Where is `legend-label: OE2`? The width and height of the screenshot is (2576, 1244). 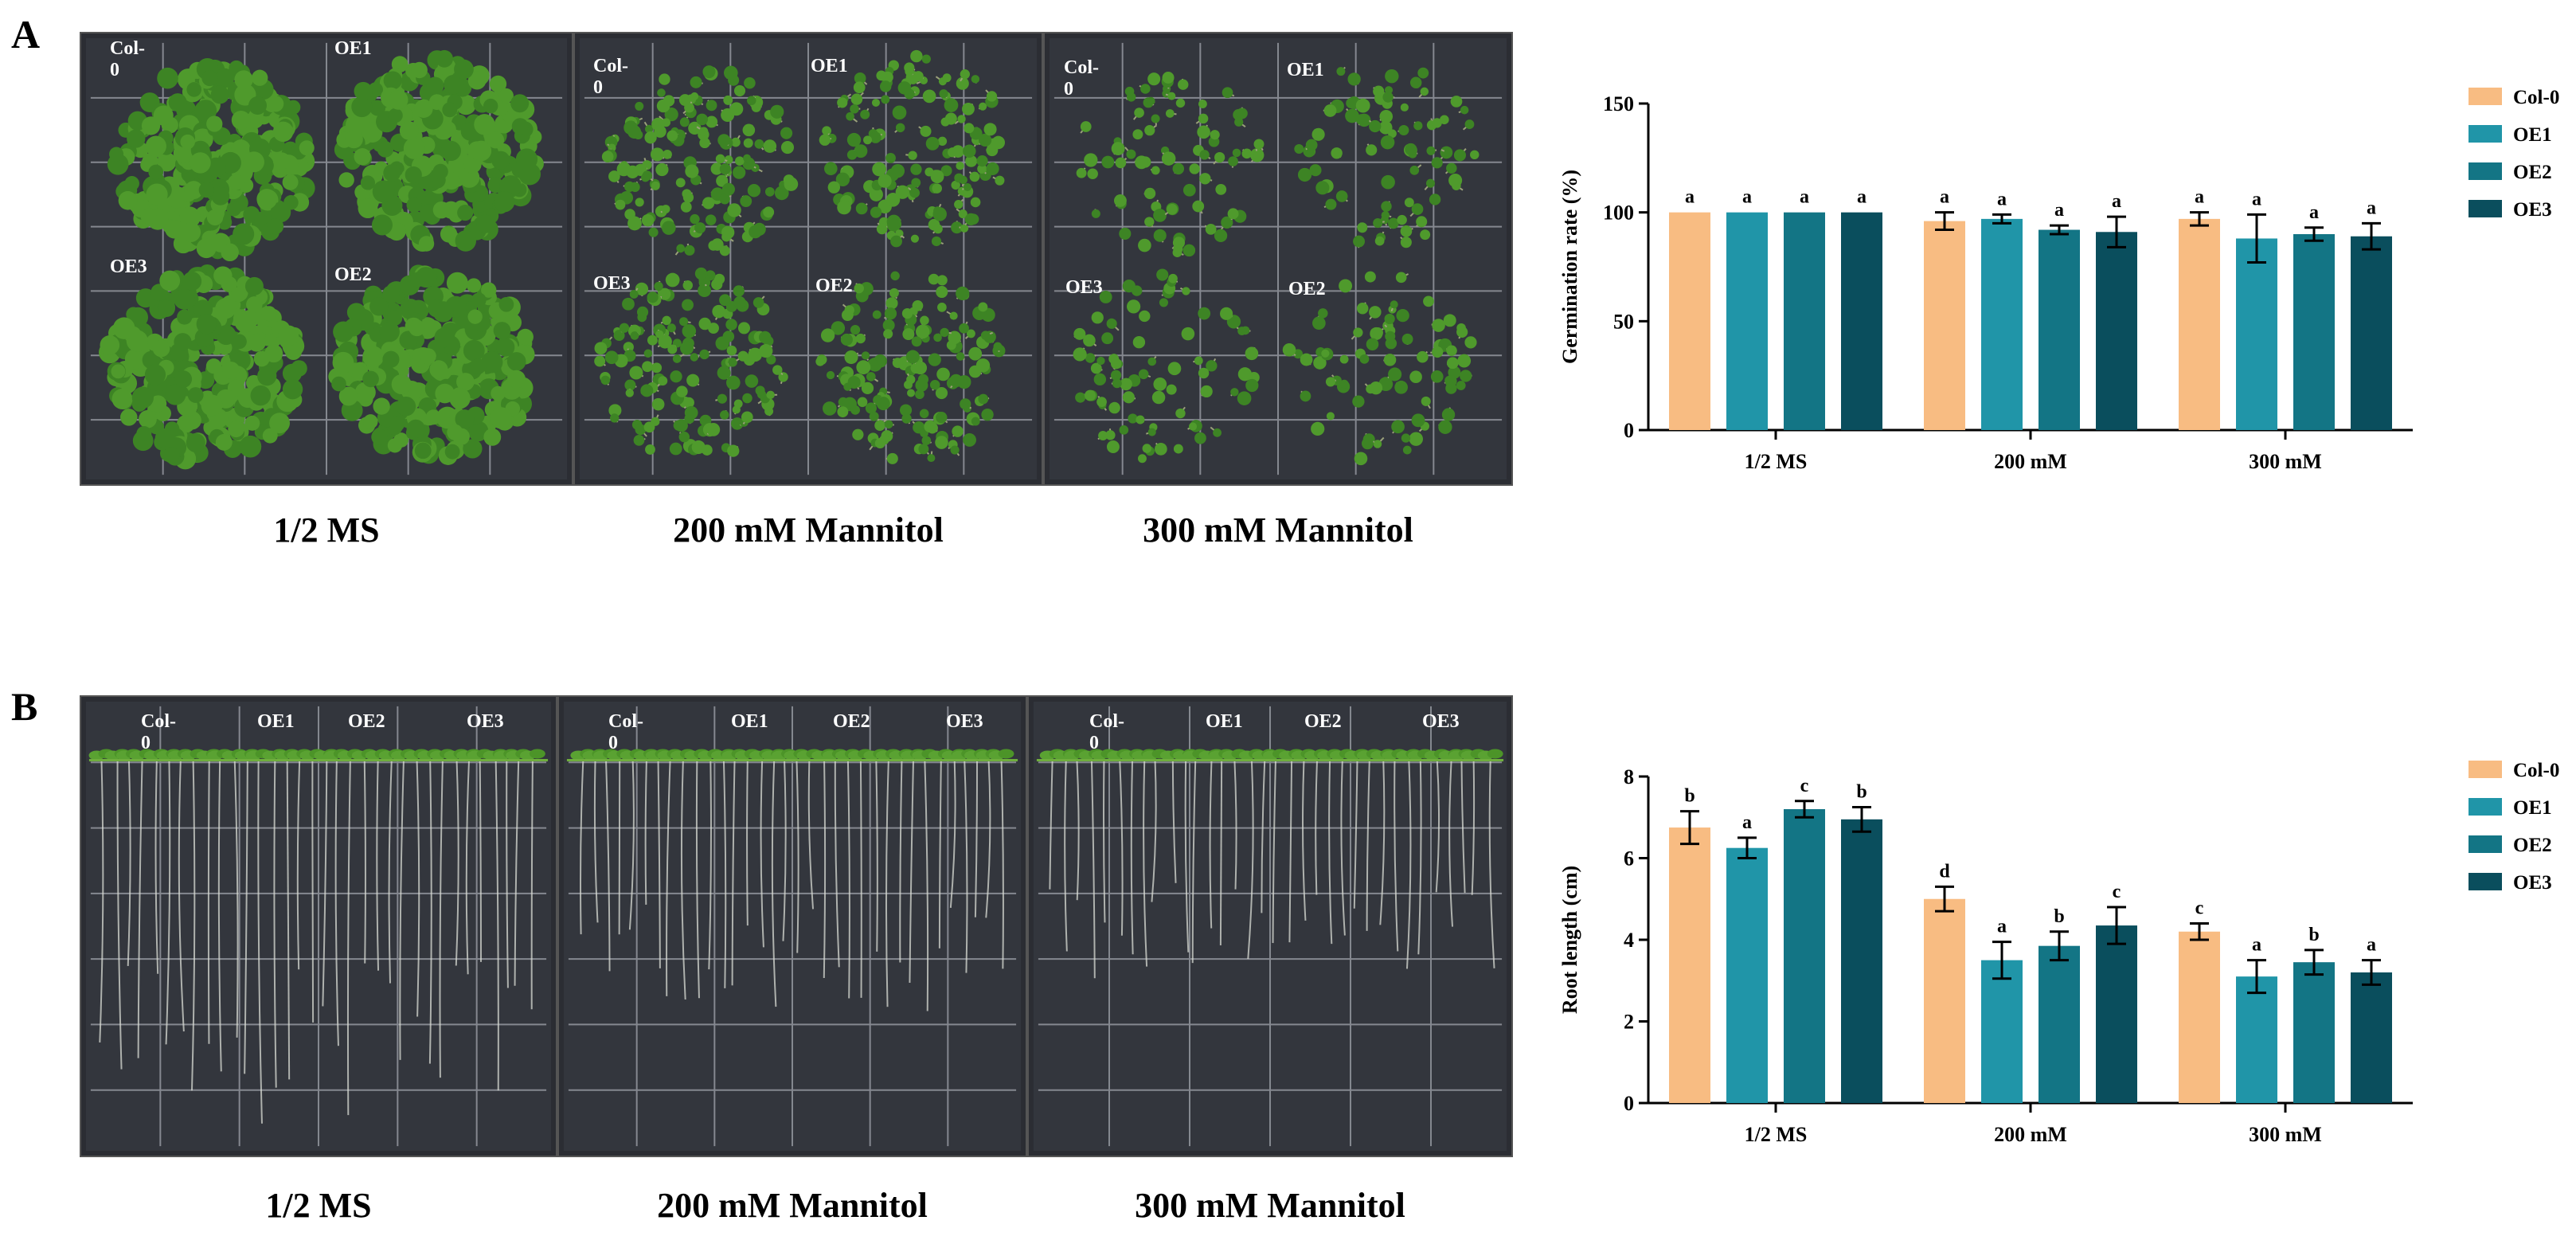 legend-label: OE2 is located at coordinates (2532, 845).